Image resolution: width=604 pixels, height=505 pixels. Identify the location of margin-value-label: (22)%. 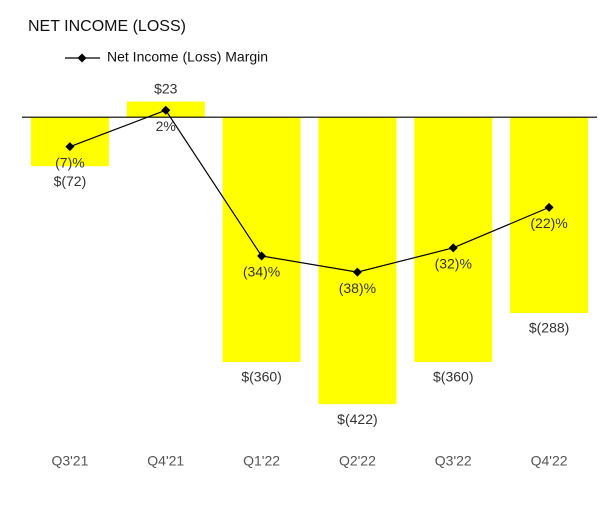
(548, 223).